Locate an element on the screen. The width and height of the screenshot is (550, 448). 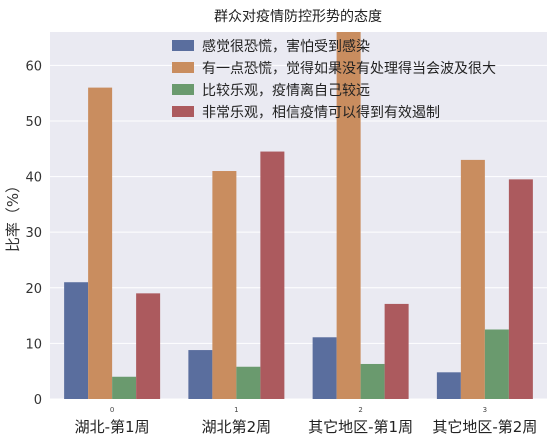
y-tick-label: 40 is located at coordinates (33, 178).